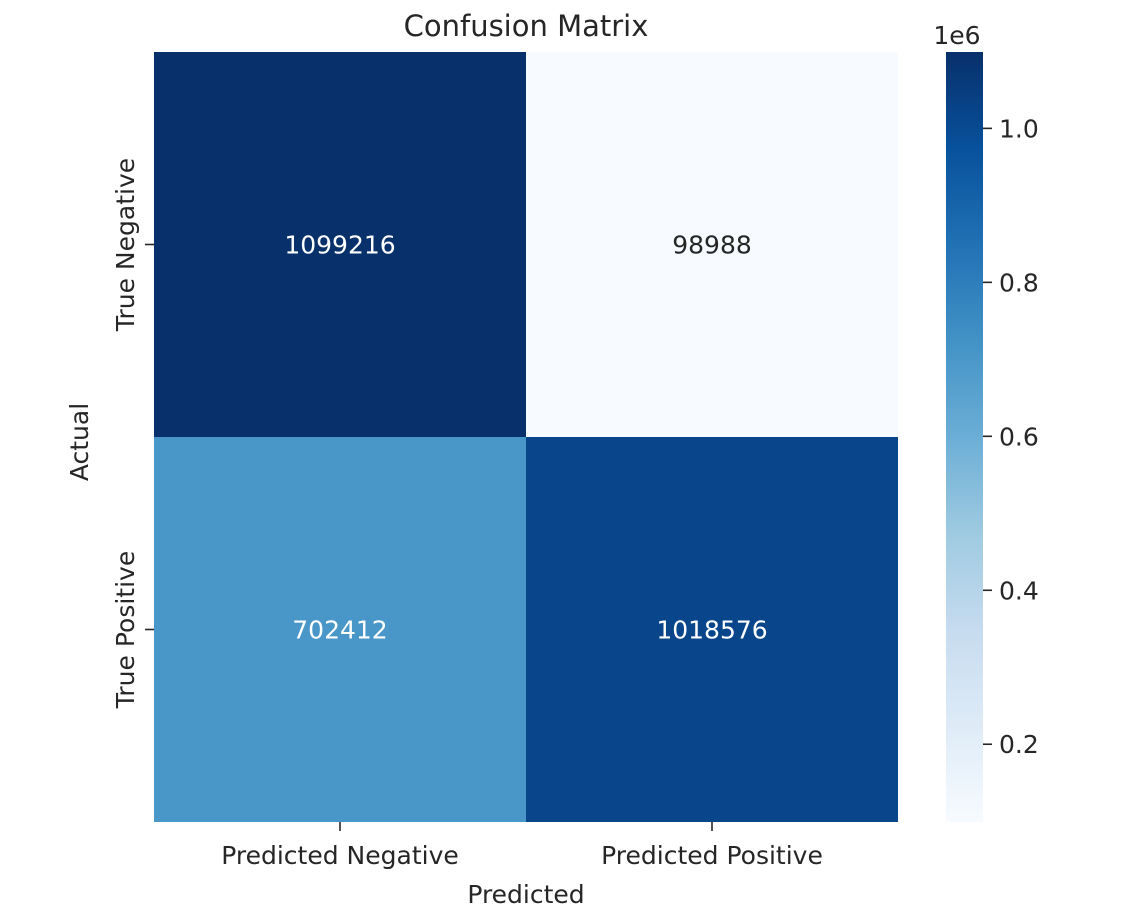  What do you see at coordinates (125, 630) in the screenshot?
I see `y-tick-label: True Positive` at bounding box center [125, 630].